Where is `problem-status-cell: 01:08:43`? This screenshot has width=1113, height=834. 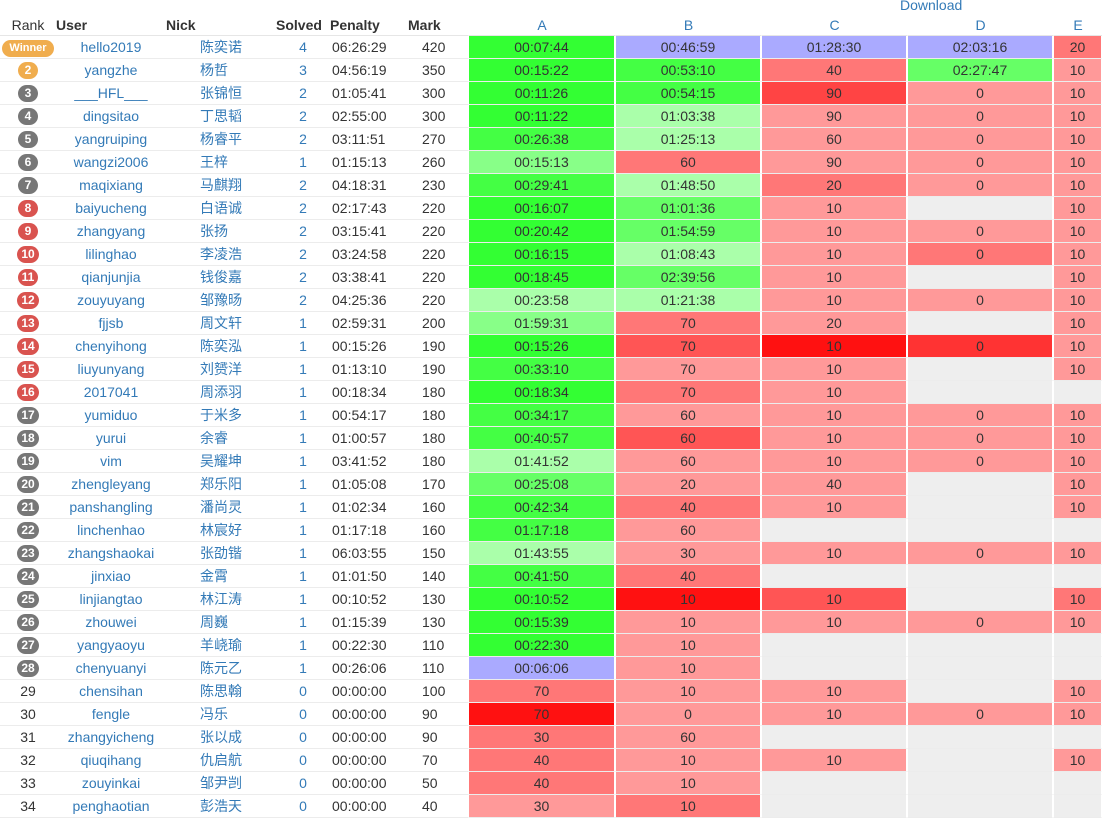
problem-status-cell: 01:08:43 is located at coordinates (688, 254).